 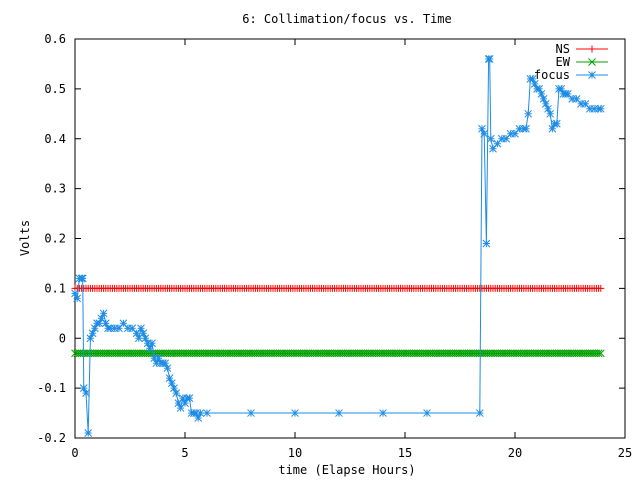 I want to click on y-tick-label: 0, so click(x=62, y=338).